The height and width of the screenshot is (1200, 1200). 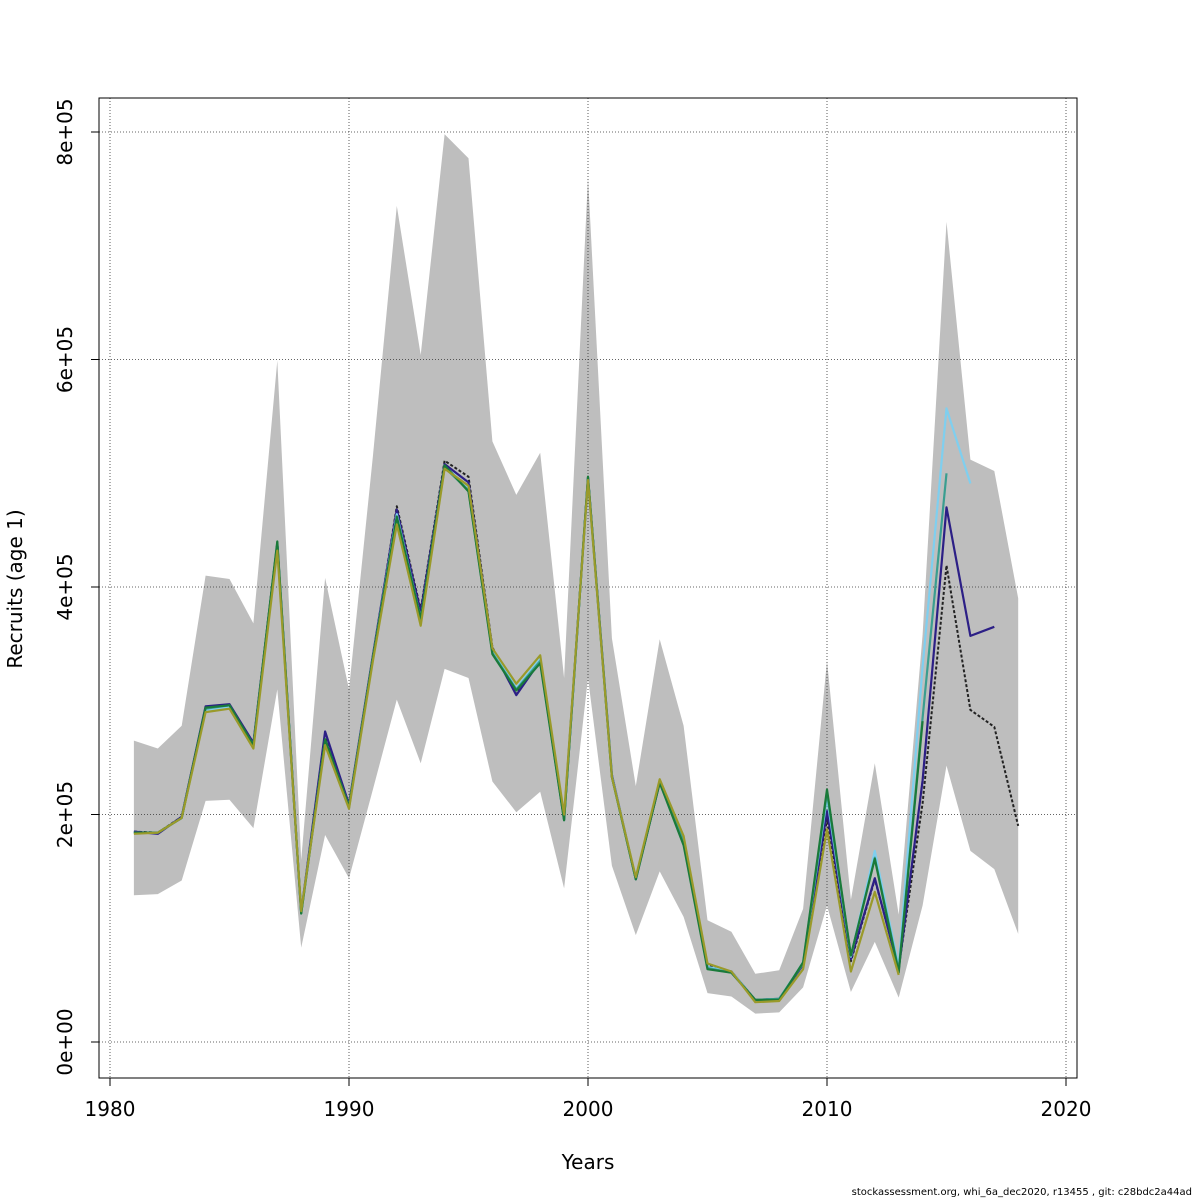 I want to click on x-tick-label: 1980, so click(x=110, y=1109).